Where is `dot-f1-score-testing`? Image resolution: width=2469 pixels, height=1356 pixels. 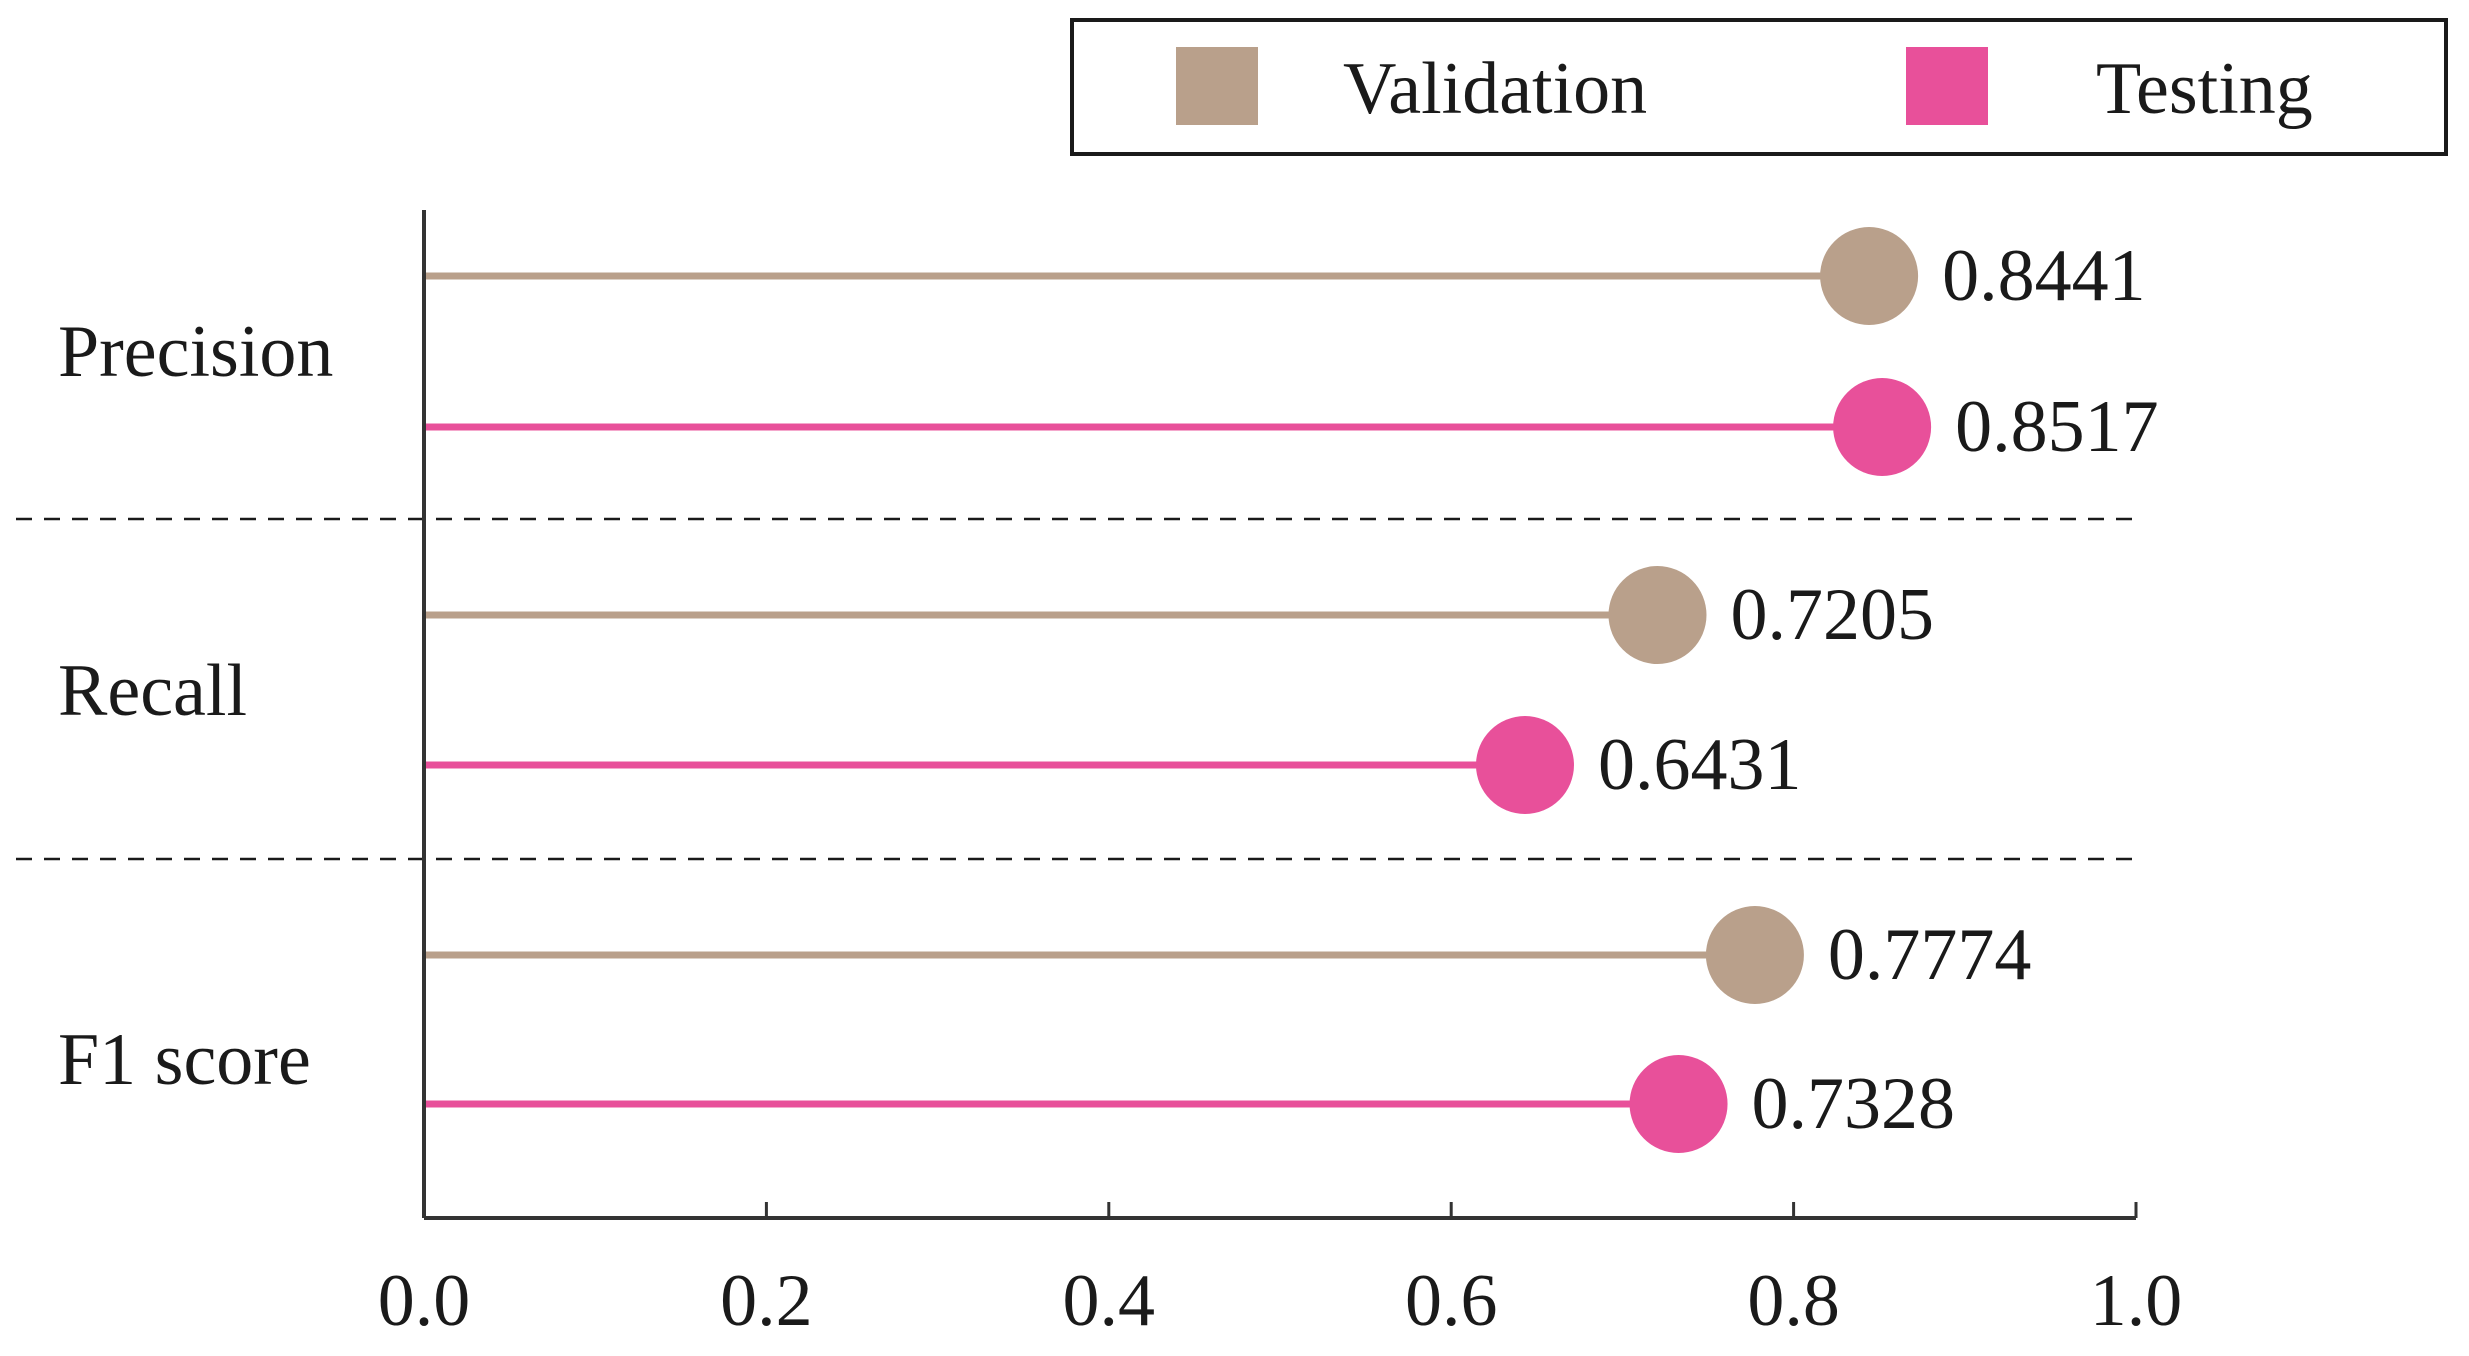
dot-f1-score-testing is located at coordinates (1678, 1104).